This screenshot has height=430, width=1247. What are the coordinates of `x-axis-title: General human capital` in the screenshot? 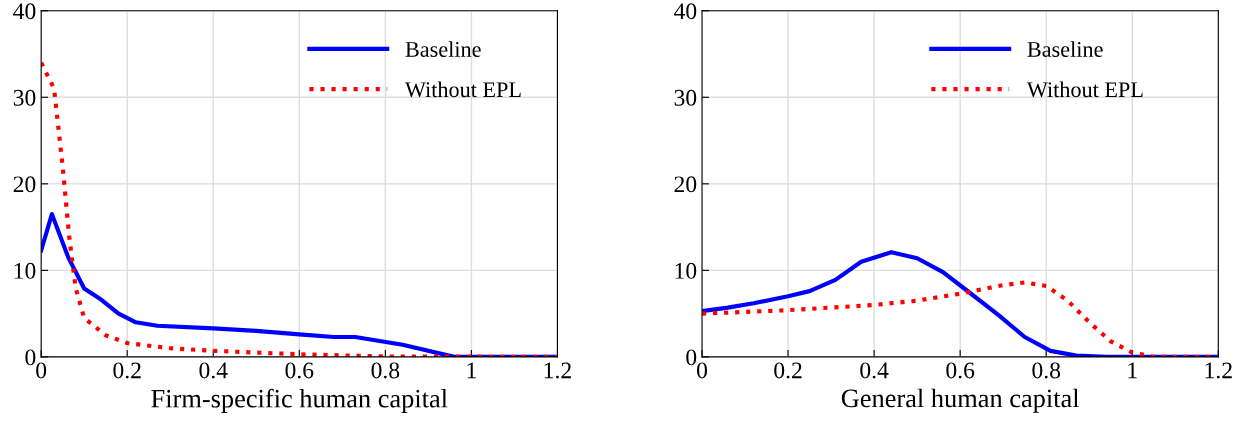 It's located at (960, 400).